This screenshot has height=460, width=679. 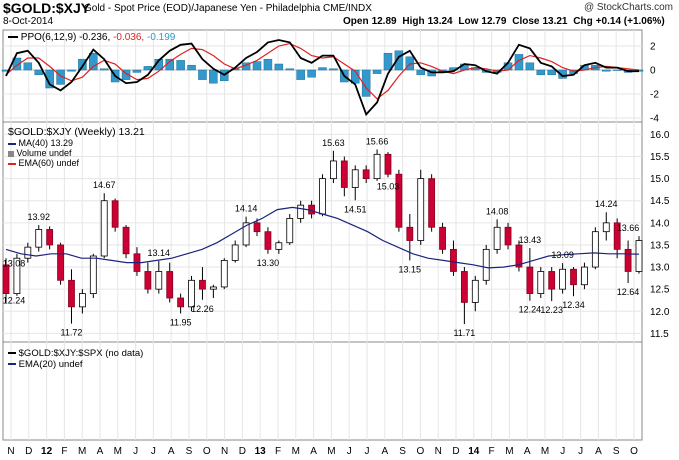 What do you see at coordinates (207, 451) in the screenshot?
I see `x-tick-label: O` at bounding box center [207, 451].